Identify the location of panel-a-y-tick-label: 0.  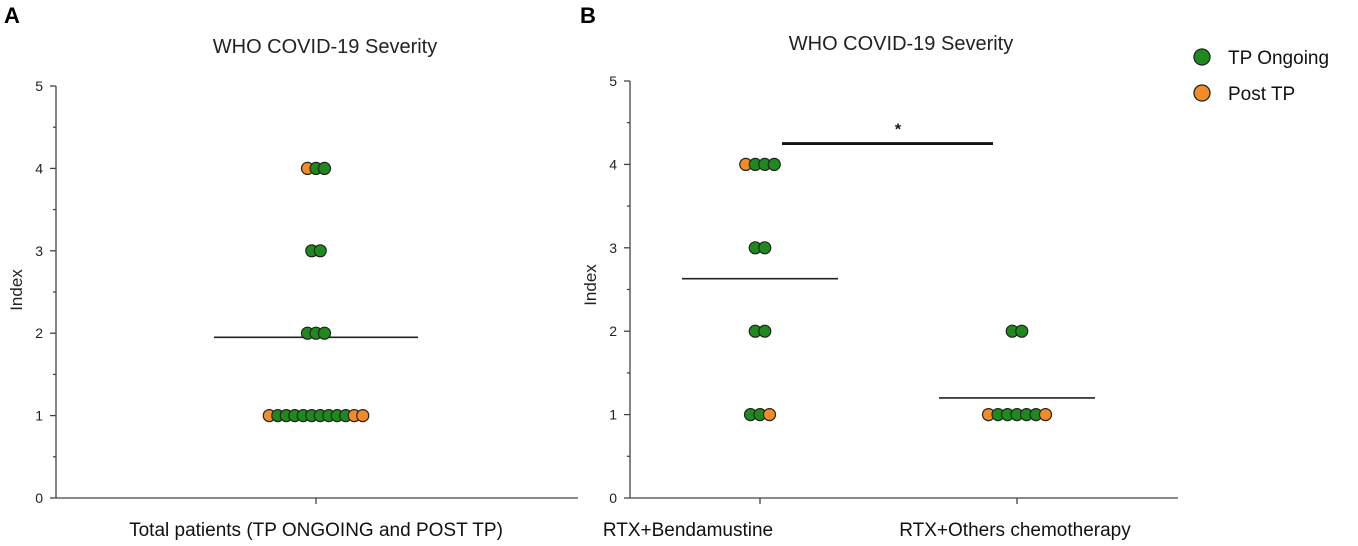
(39, 498).